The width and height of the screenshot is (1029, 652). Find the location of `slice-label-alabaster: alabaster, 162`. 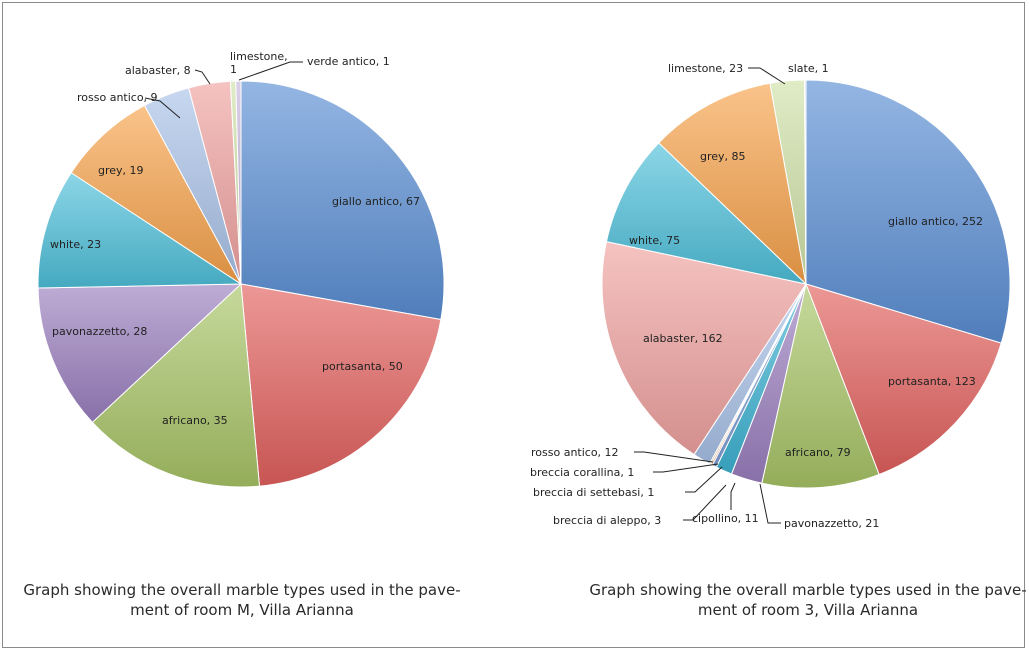

slice-label-alabaster: alabaster, 162 is located at coordinates (683, 338).